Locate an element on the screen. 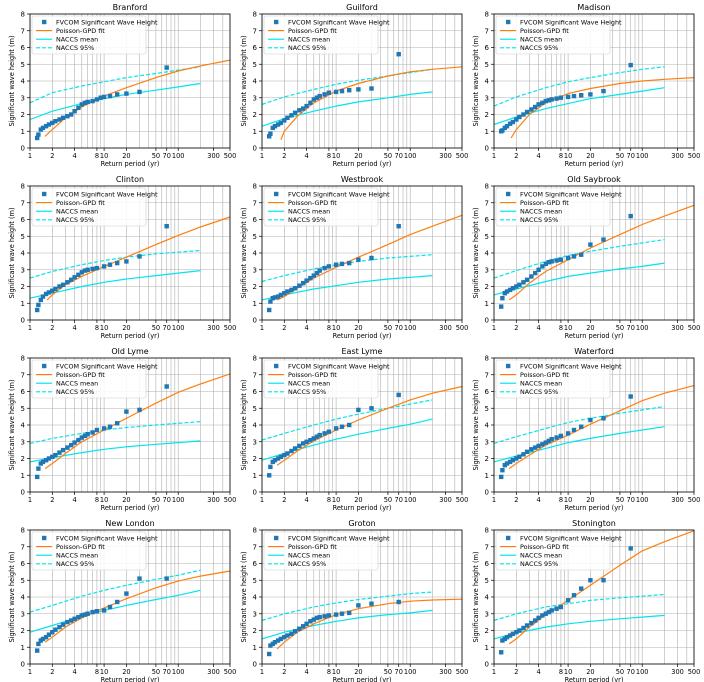  y-axis-label: Significant wave height (m) is located at coordinates (476, 80).